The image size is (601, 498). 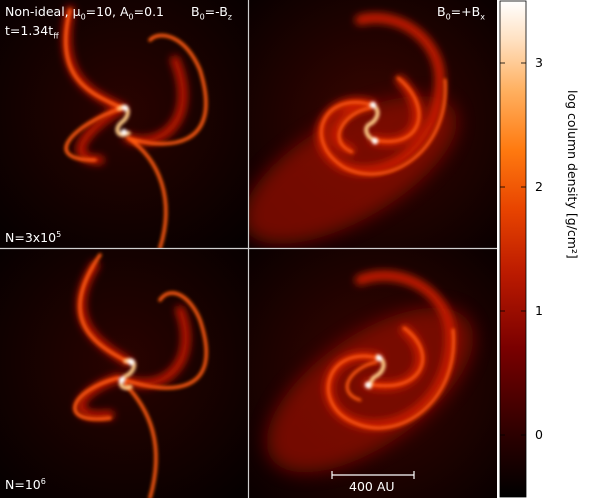 What do you see at coordinates (539, 62) in the screenshot?
I see `colorbar-tick-label: 3` at bounding box center [539, 62].